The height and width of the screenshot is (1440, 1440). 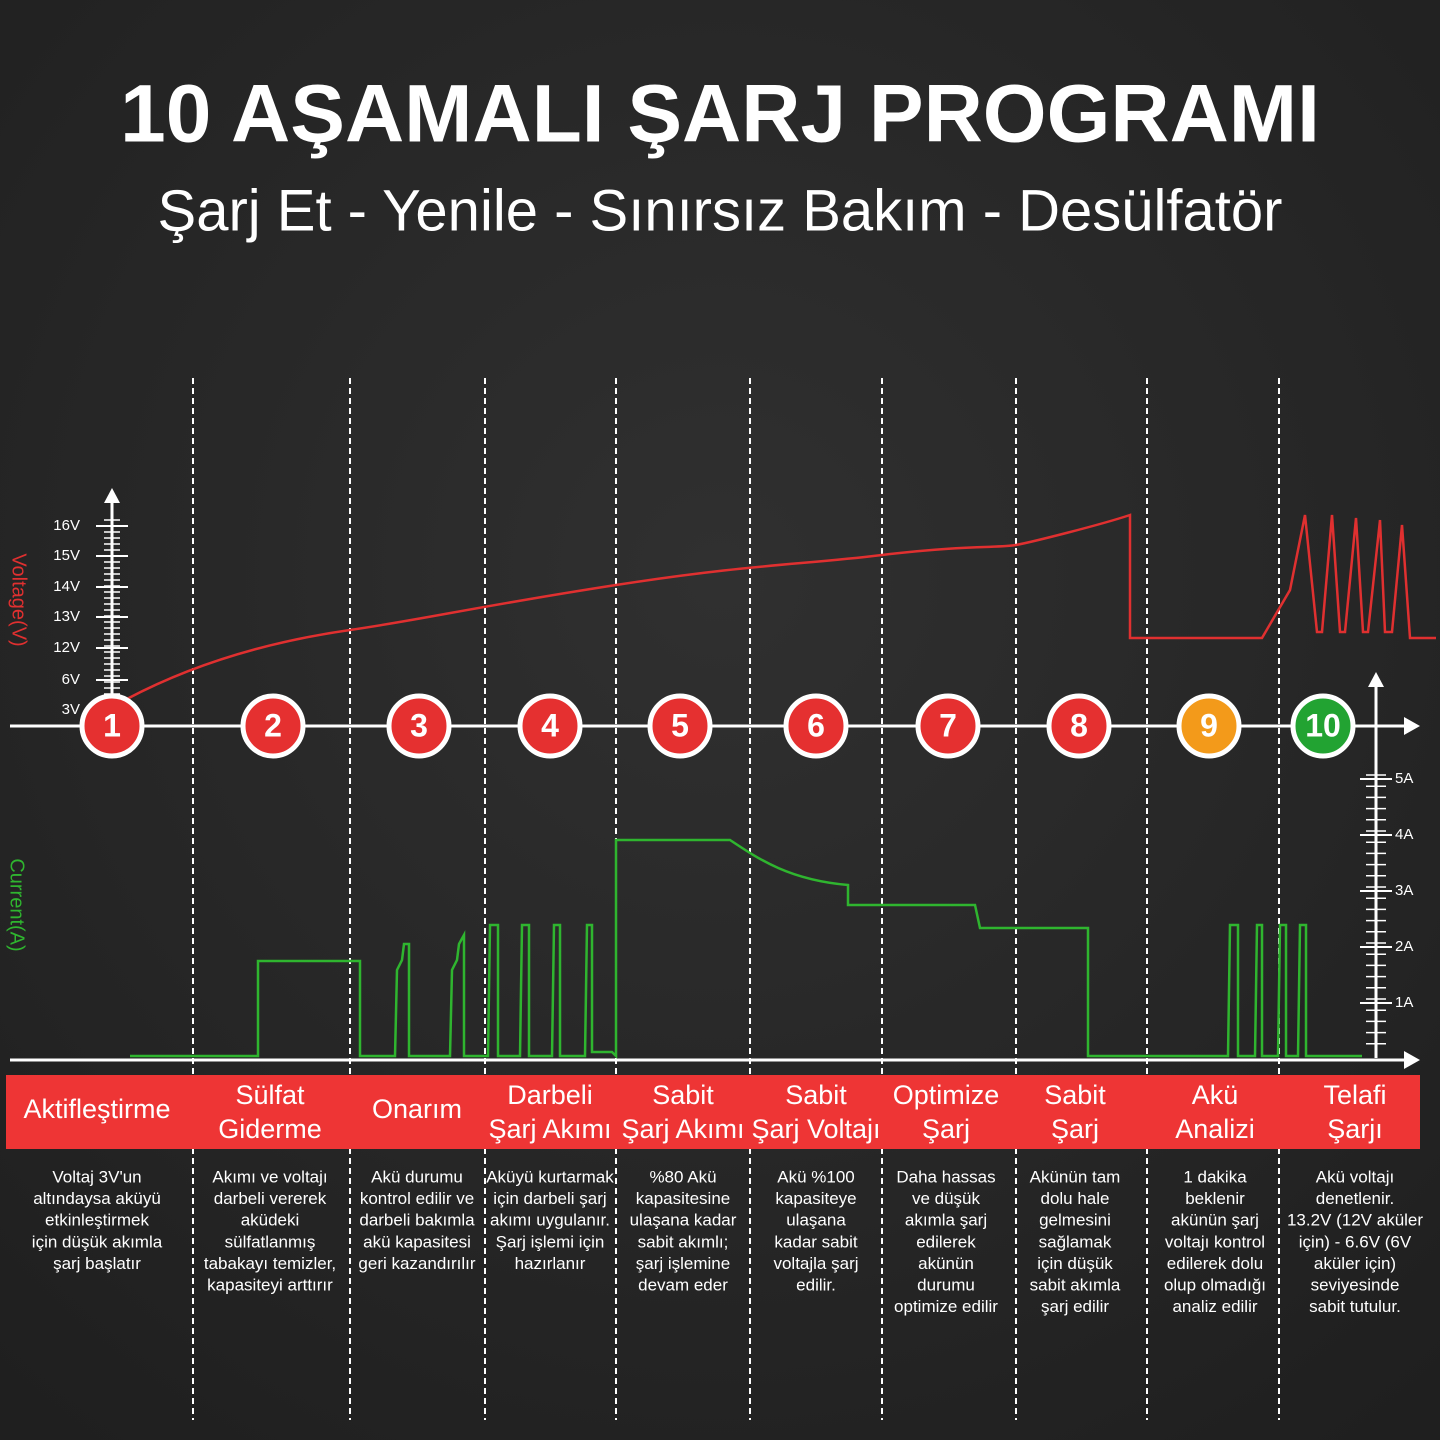 What do you see at coordinates (1355, 1306) in the screenshot?
I see `stage-description: sabit tutulur.` at bounding box center [1355, 1306].